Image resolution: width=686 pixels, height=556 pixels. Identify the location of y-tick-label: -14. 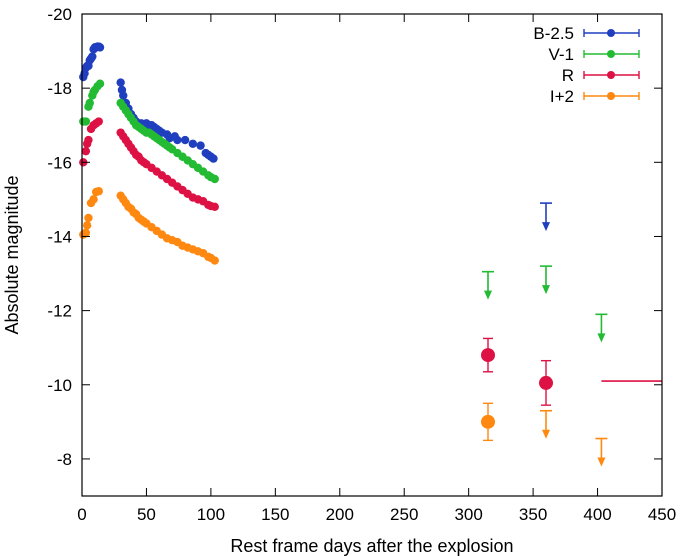
(59, 236).